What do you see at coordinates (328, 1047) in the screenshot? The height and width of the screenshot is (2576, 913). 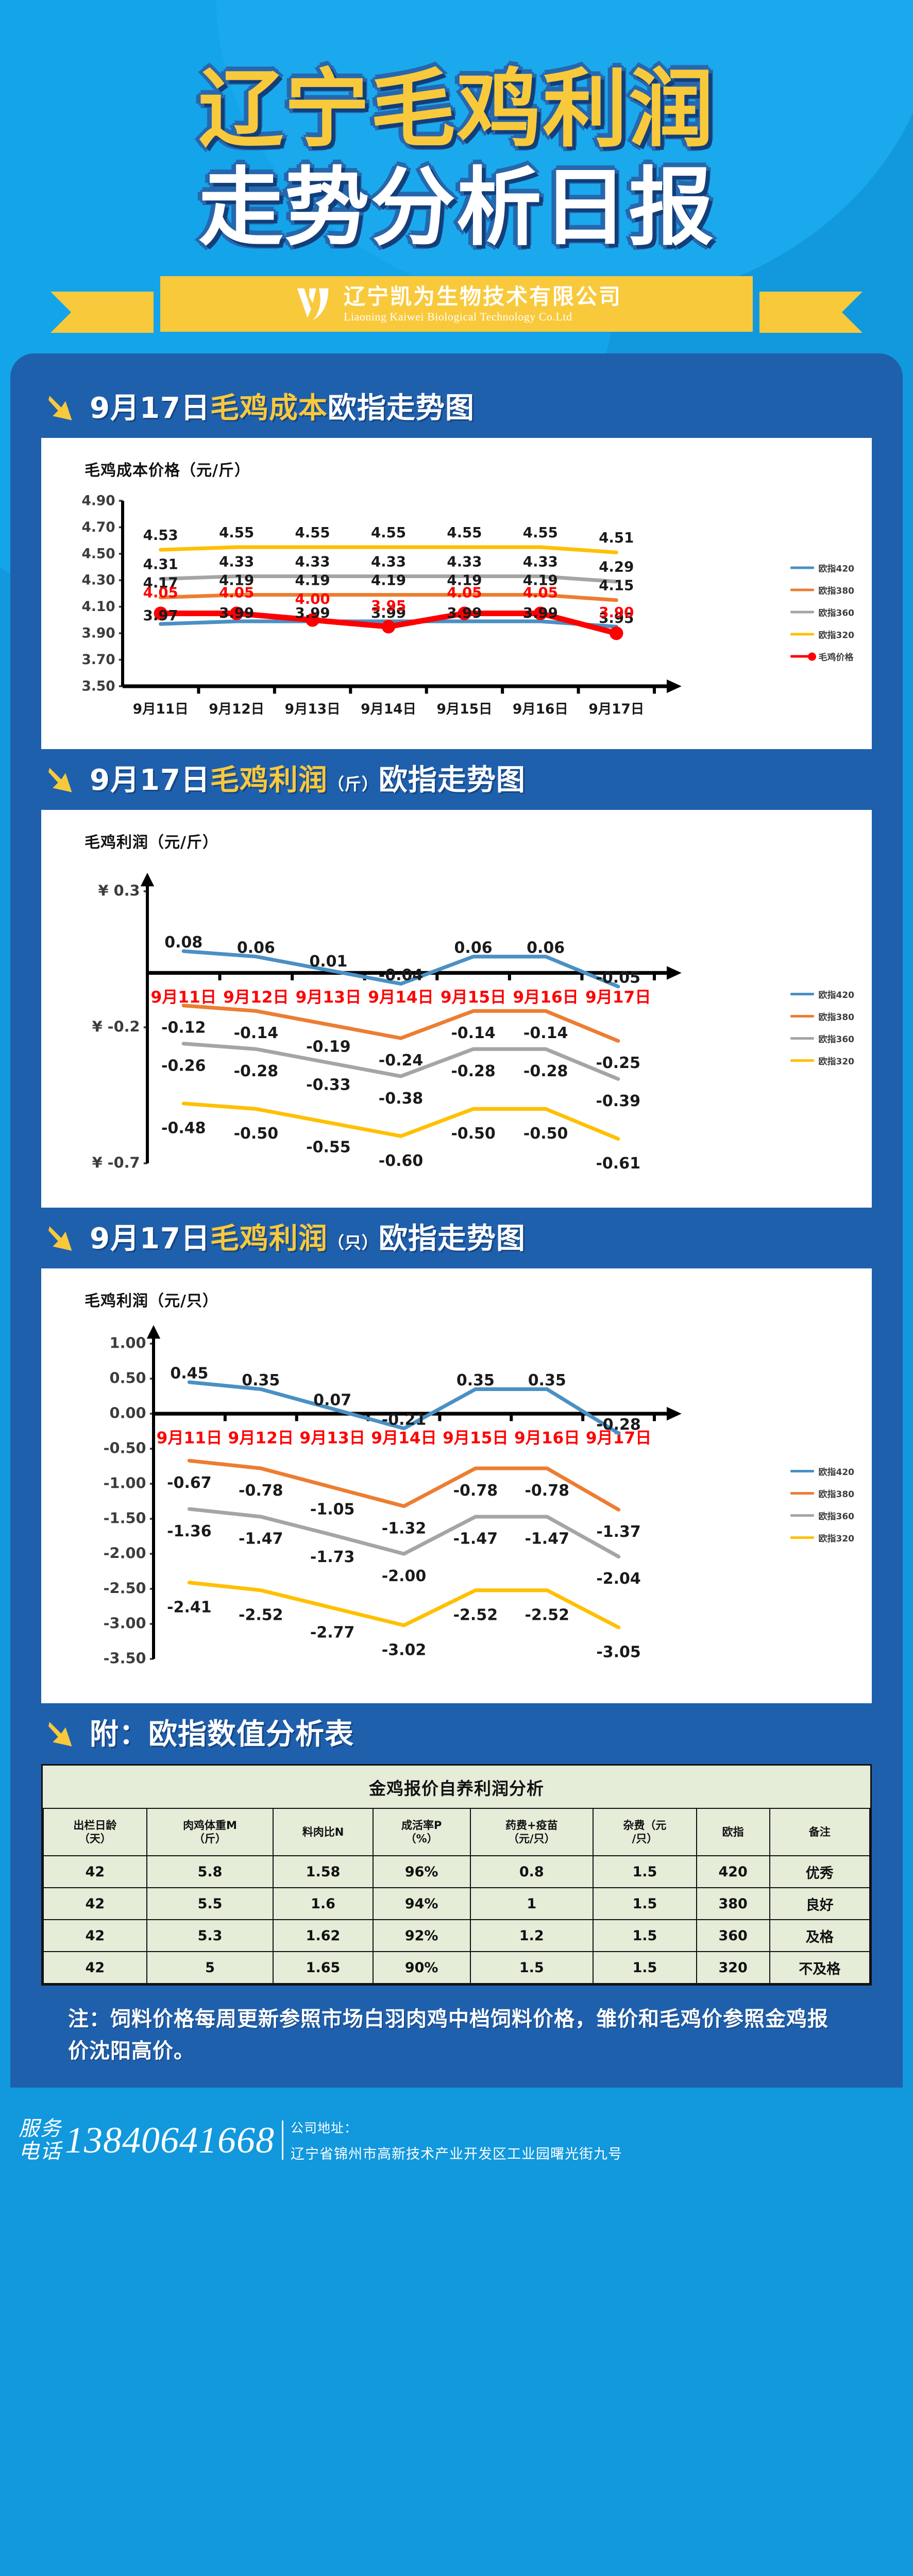 I see `svg-text: -0.19` at bounding box center [328, 1047].